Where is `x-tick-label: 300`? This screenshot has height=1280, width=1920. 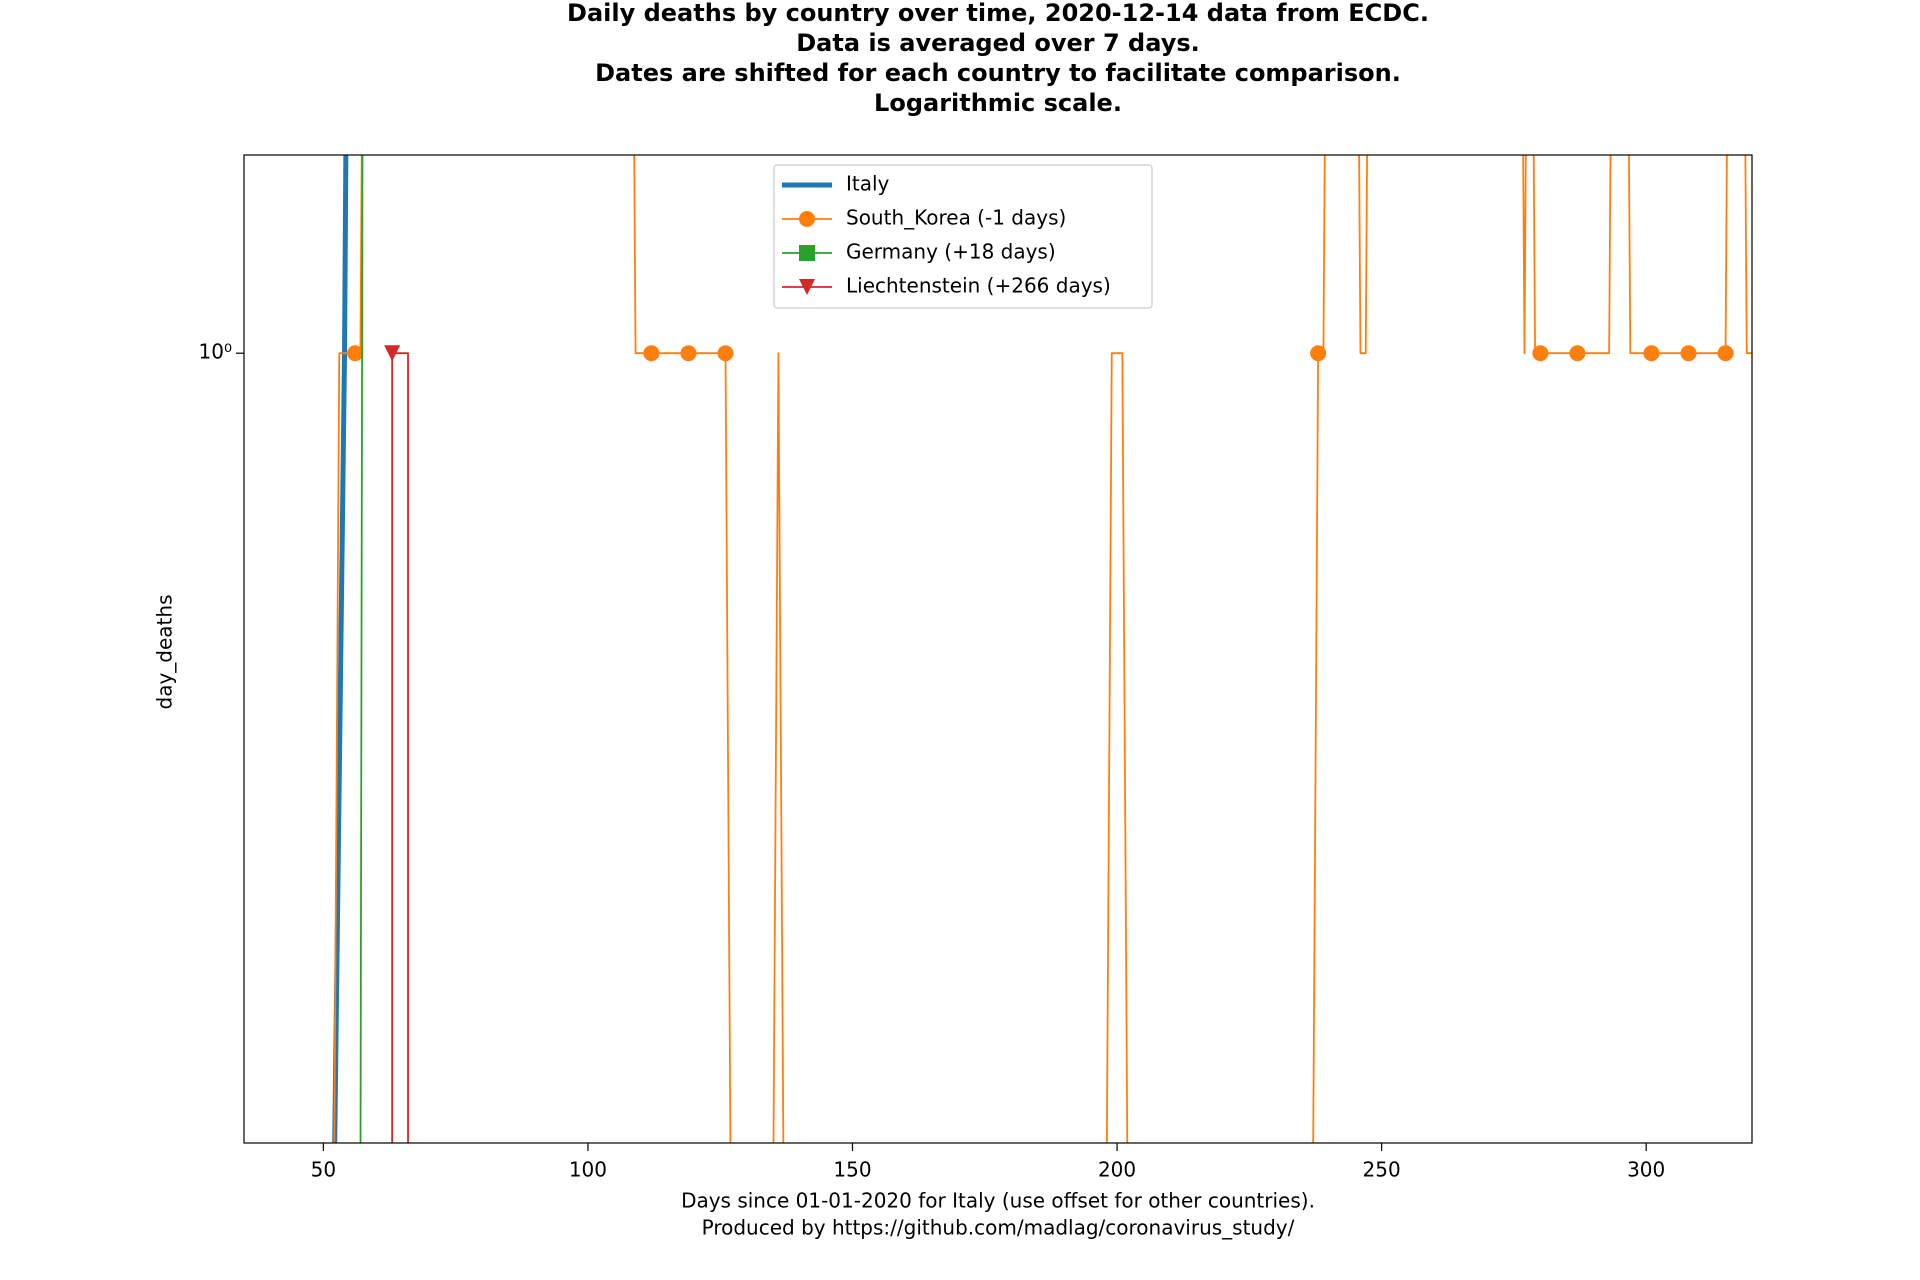 x-tick-label: 300 is located at coordinates (1646, 1170).